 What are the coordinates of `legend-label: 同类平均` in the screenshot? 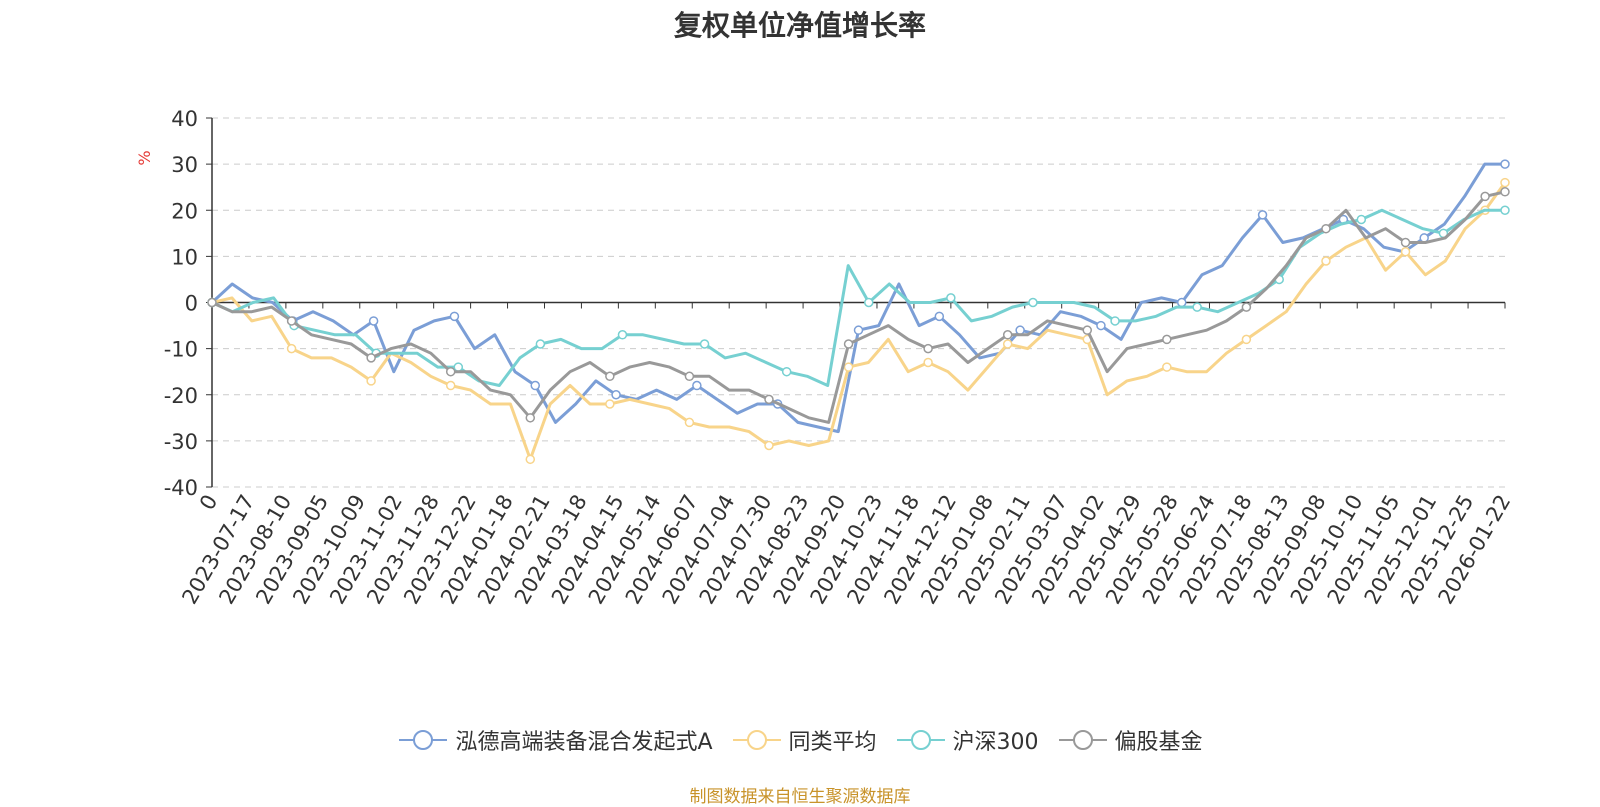 It's located at (832, 742).